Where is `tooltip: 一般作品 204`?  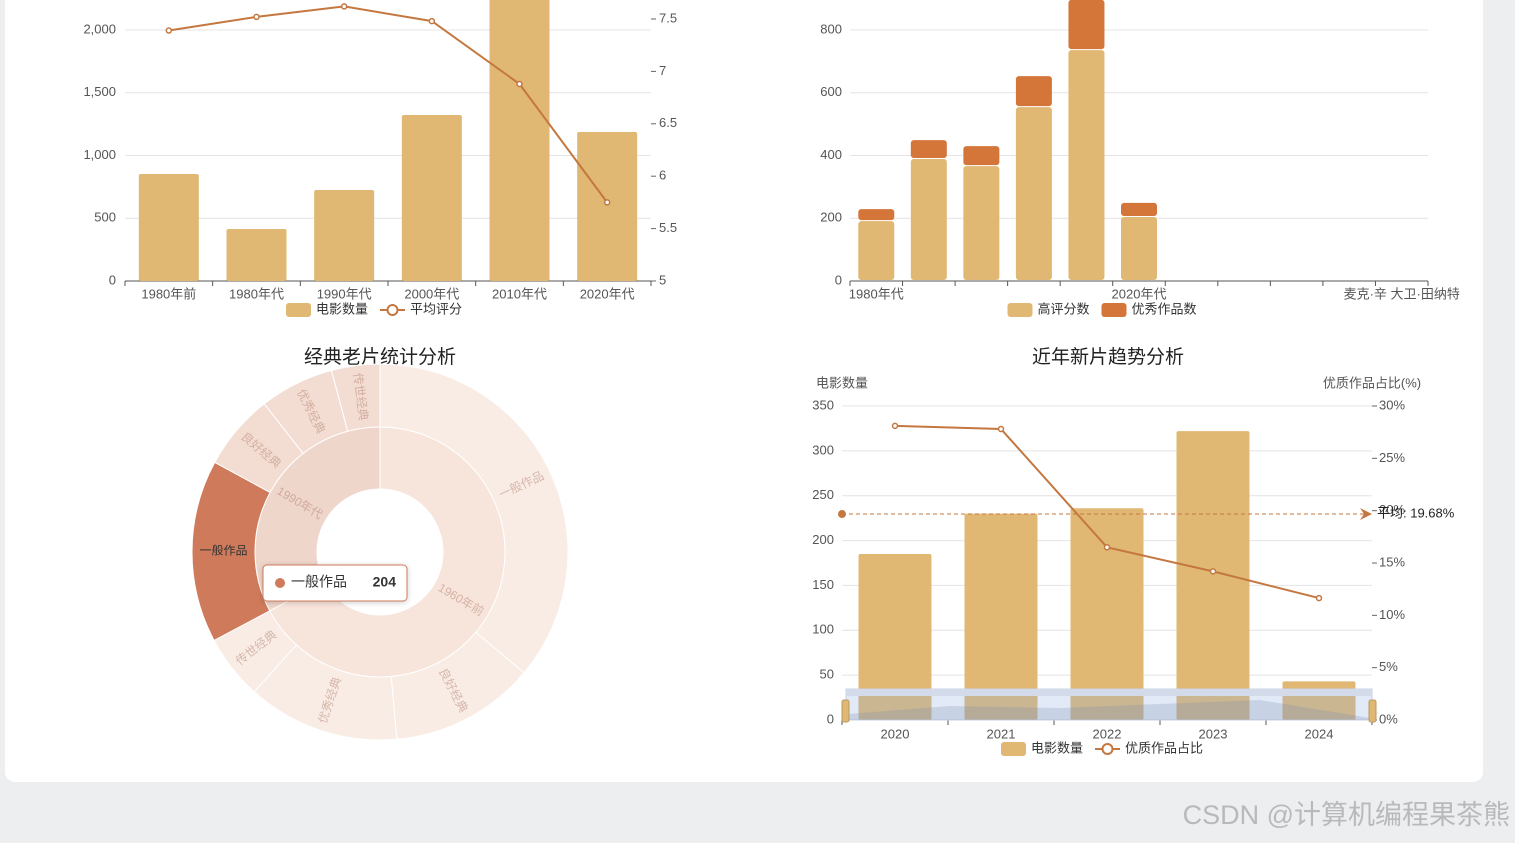
tooltip: 一般作品 204 is located at coordinates (335, 583).